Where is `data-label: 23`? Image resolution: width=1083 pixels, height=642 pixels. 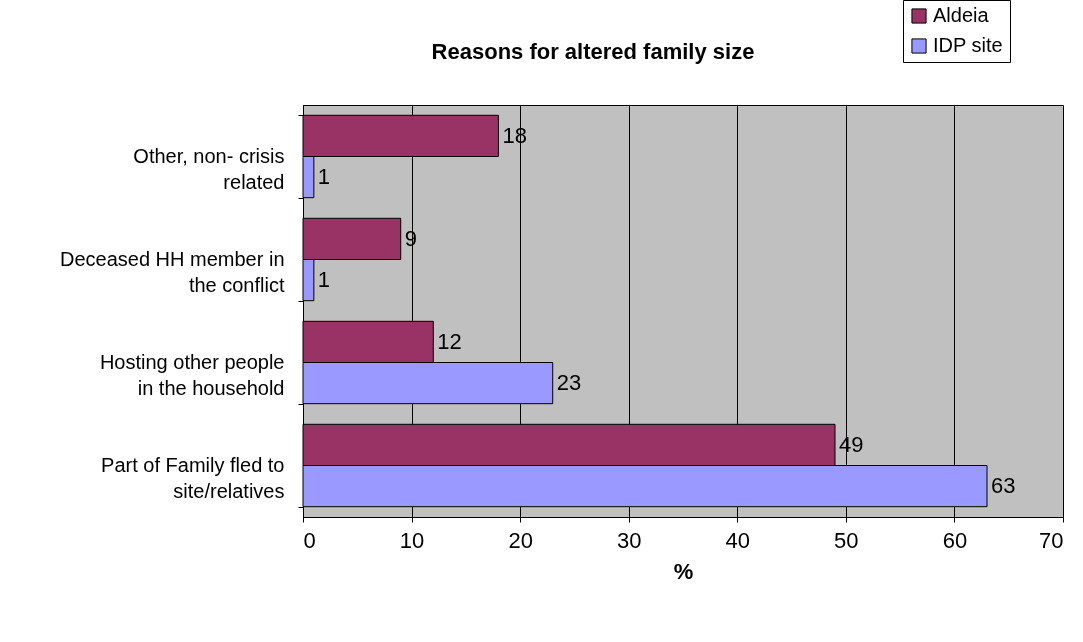
data-label: 23 is located at coordinates (569, 383).